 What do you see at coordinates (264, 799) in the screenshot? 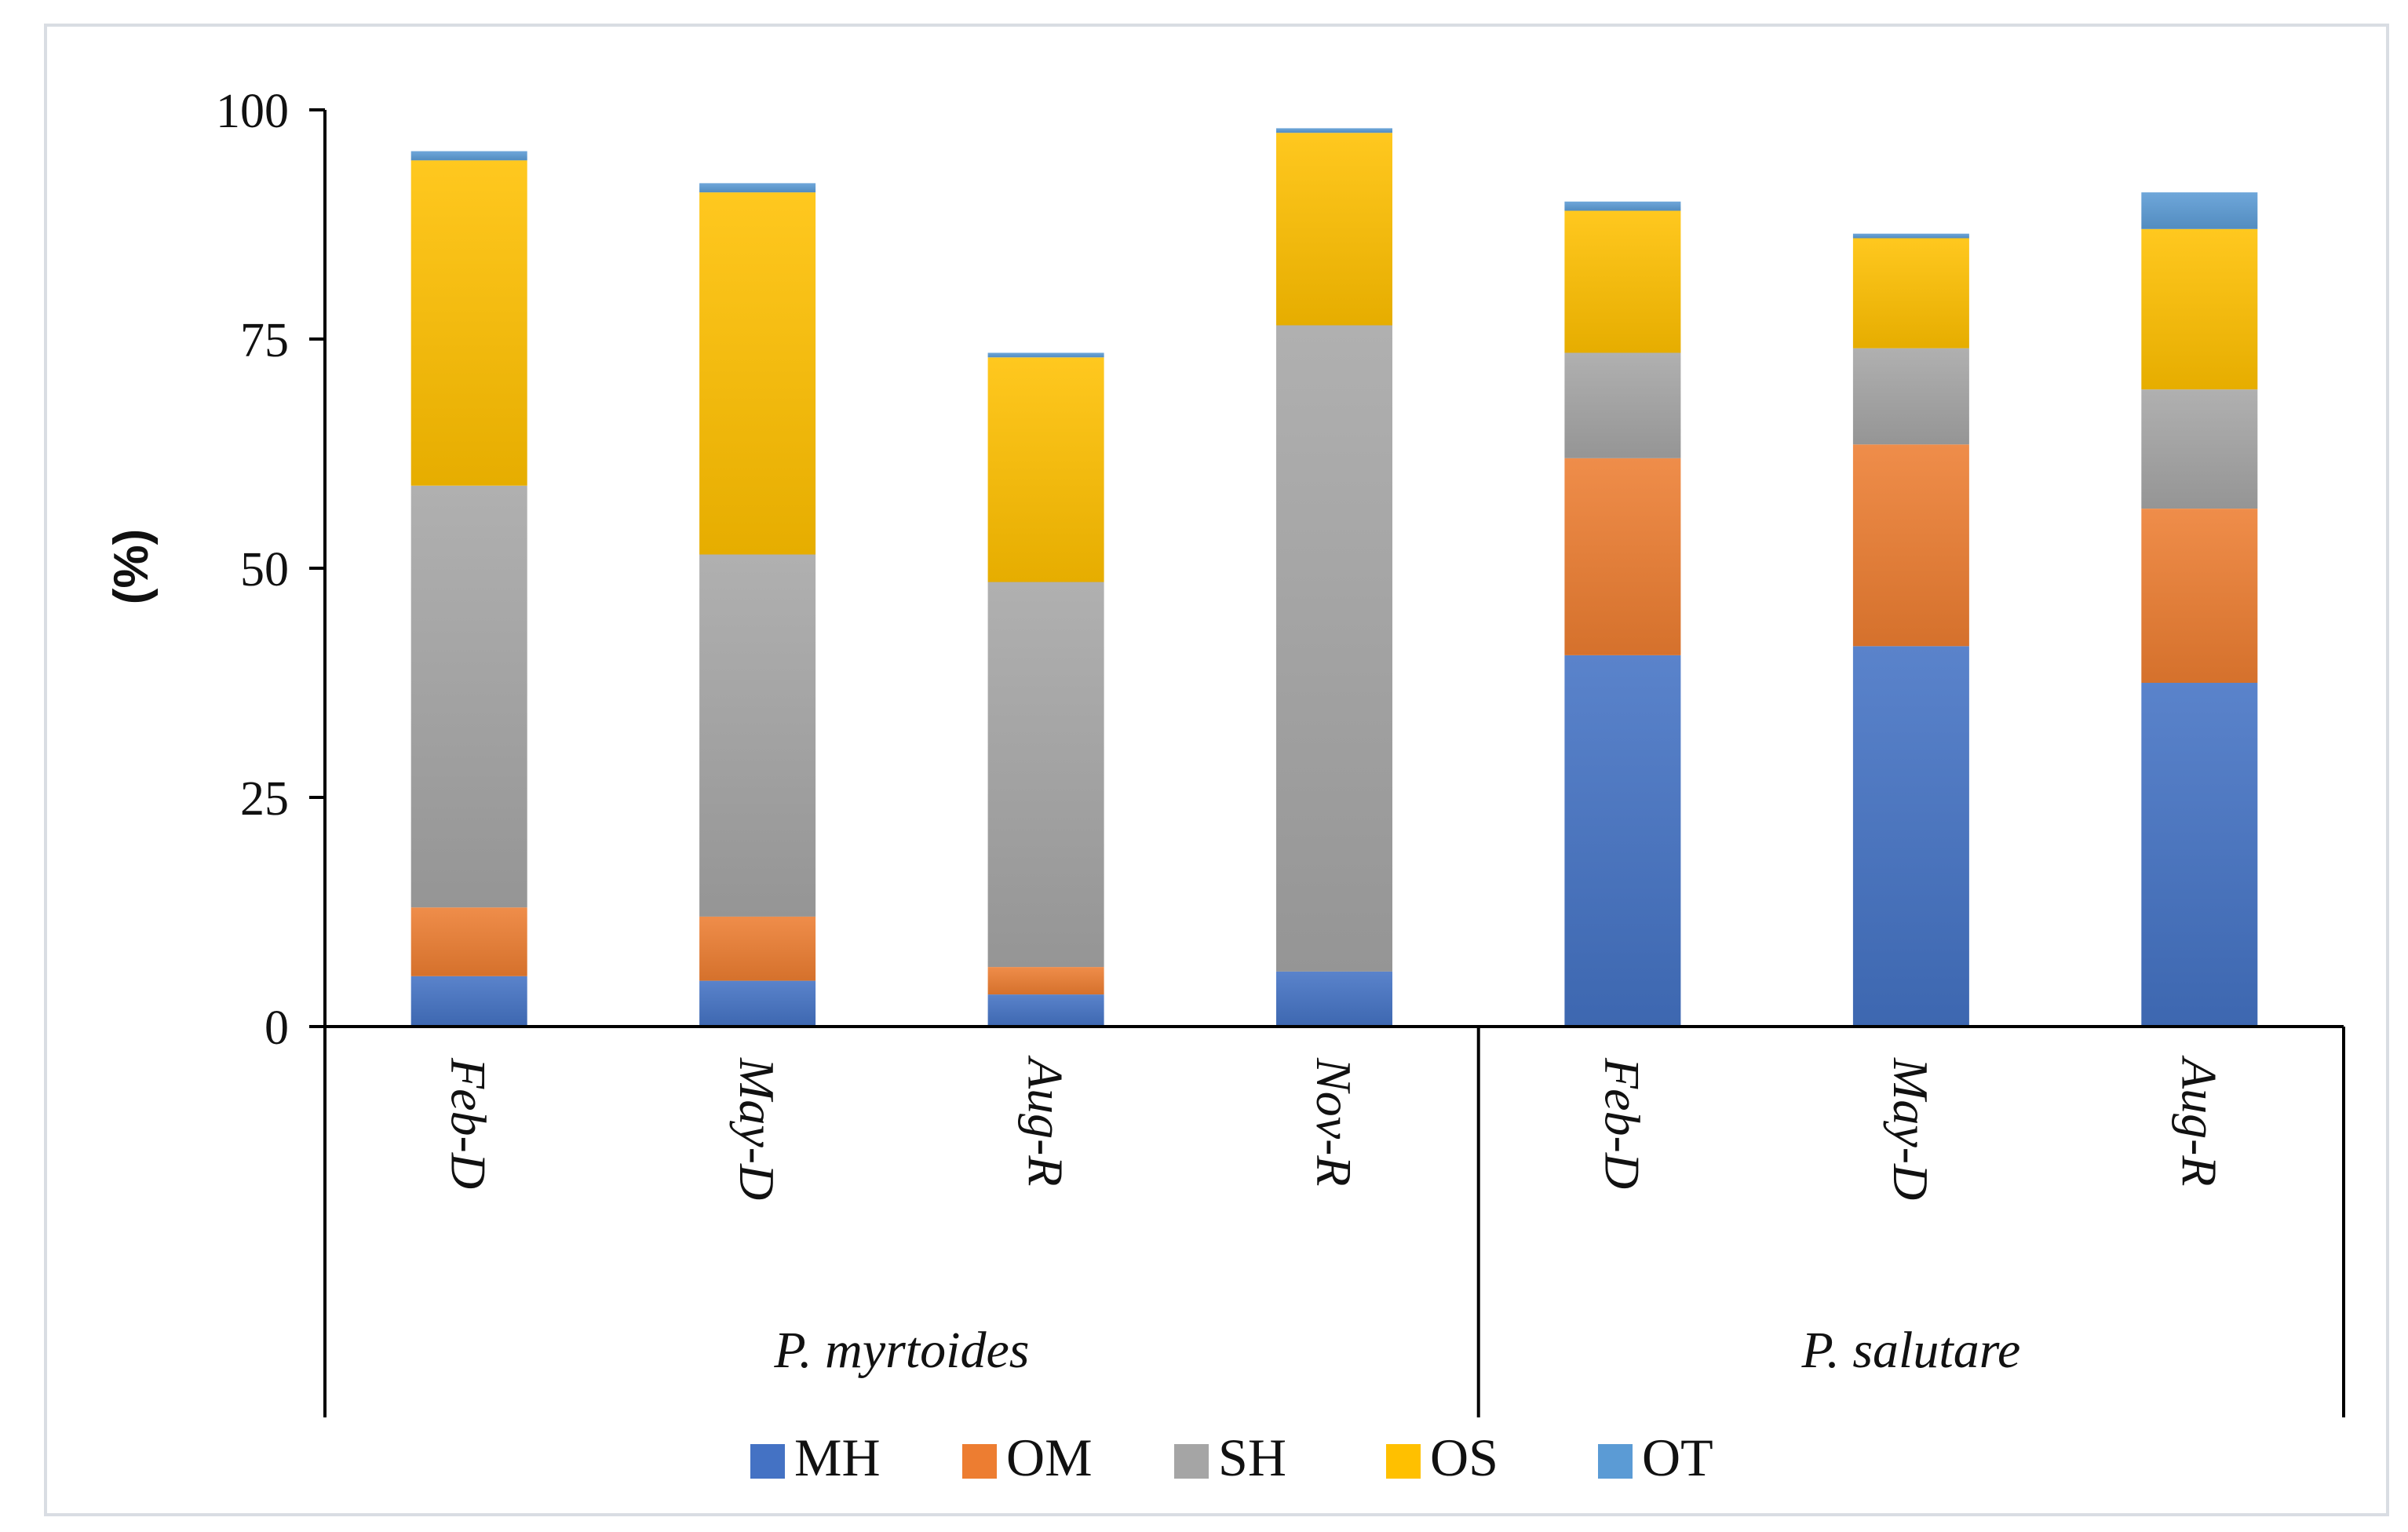
I see `y-tick-label: 25` at bounding box center [264, 799].